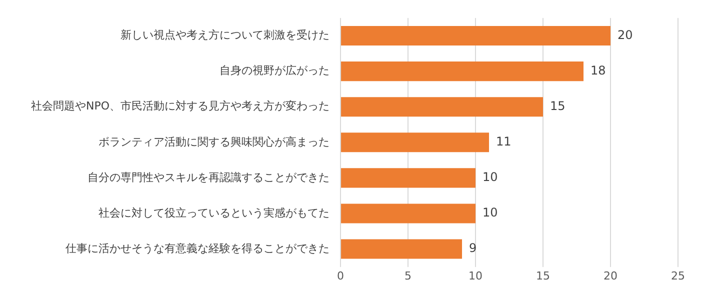 This screenshot has height=294, width=701. I want to click on y-tick-label: 新しい視点や考え方について刺激を受けた, so click(225, 35).